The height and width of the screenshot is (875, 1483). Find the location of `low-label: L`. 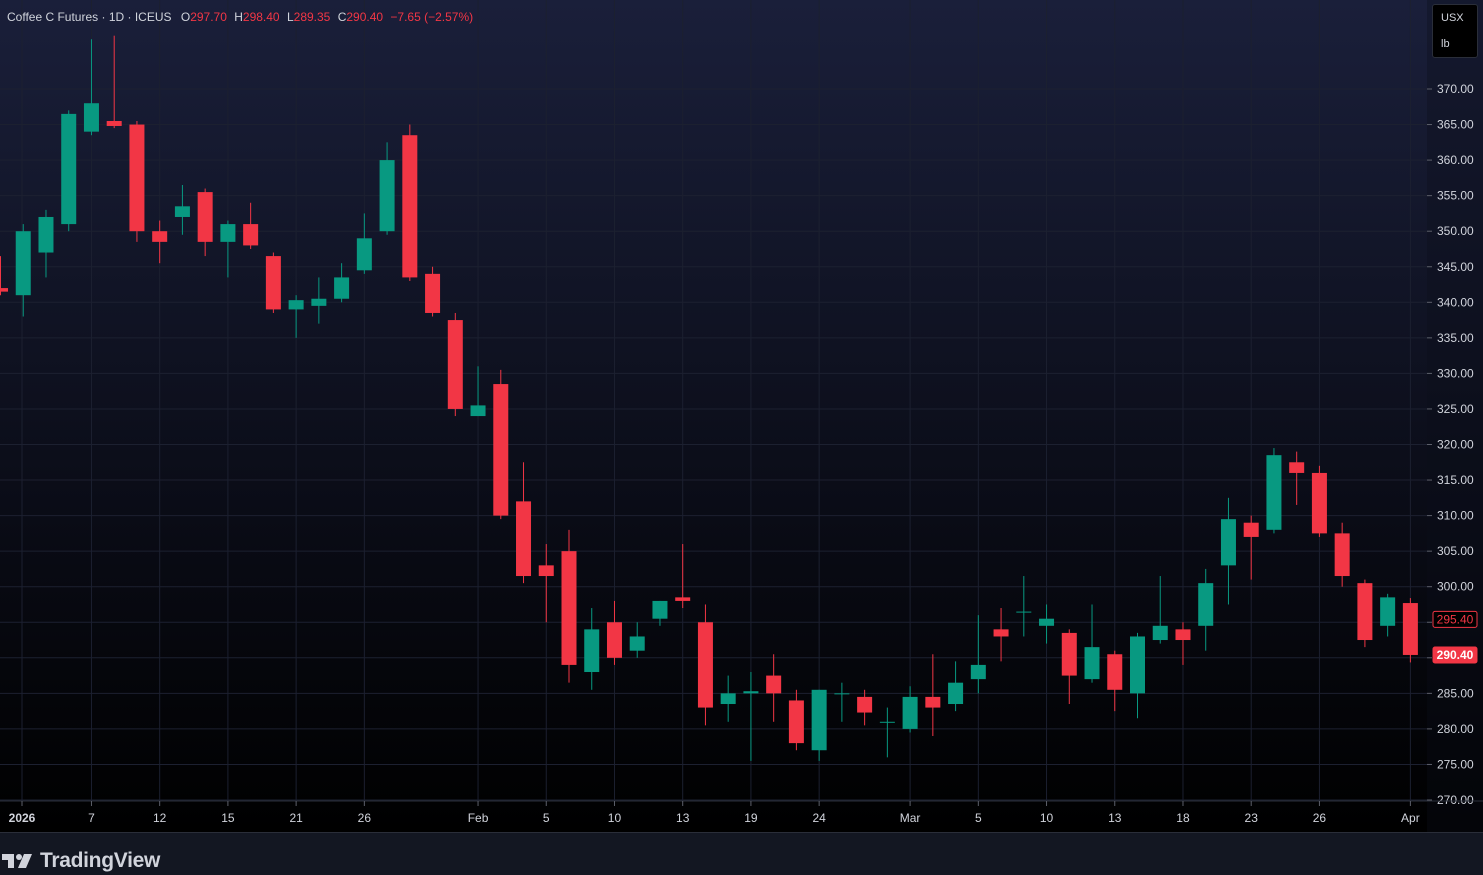

low-label: L is located at coordinates (290, 17).